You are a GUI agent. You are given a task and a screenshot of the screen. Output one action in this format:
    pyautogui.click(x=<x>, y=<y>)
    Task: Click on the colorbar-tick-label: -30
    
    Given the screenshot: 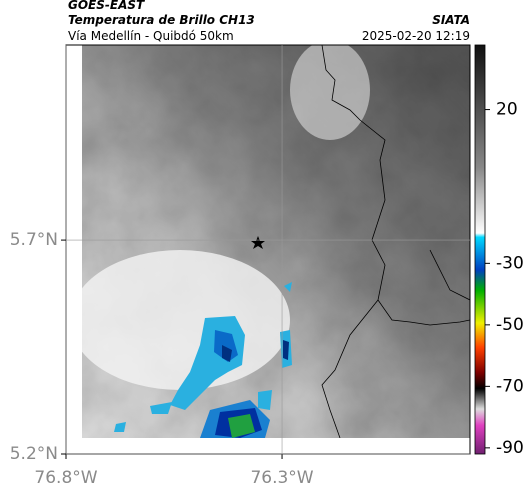 What is the action you would take?
    pyautogui.click(x=510, y=263)
    